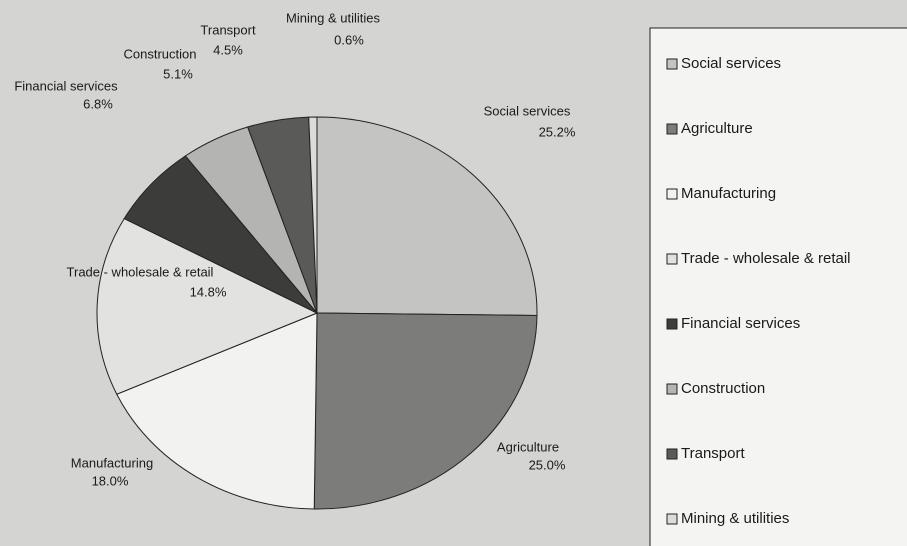 Image resolution: width=907 pixels, height=546 pixels. What do you see at coordinates (160, 53) in the screenshot?
I see `slice-label: Construction` at bounding box center [160, 53].